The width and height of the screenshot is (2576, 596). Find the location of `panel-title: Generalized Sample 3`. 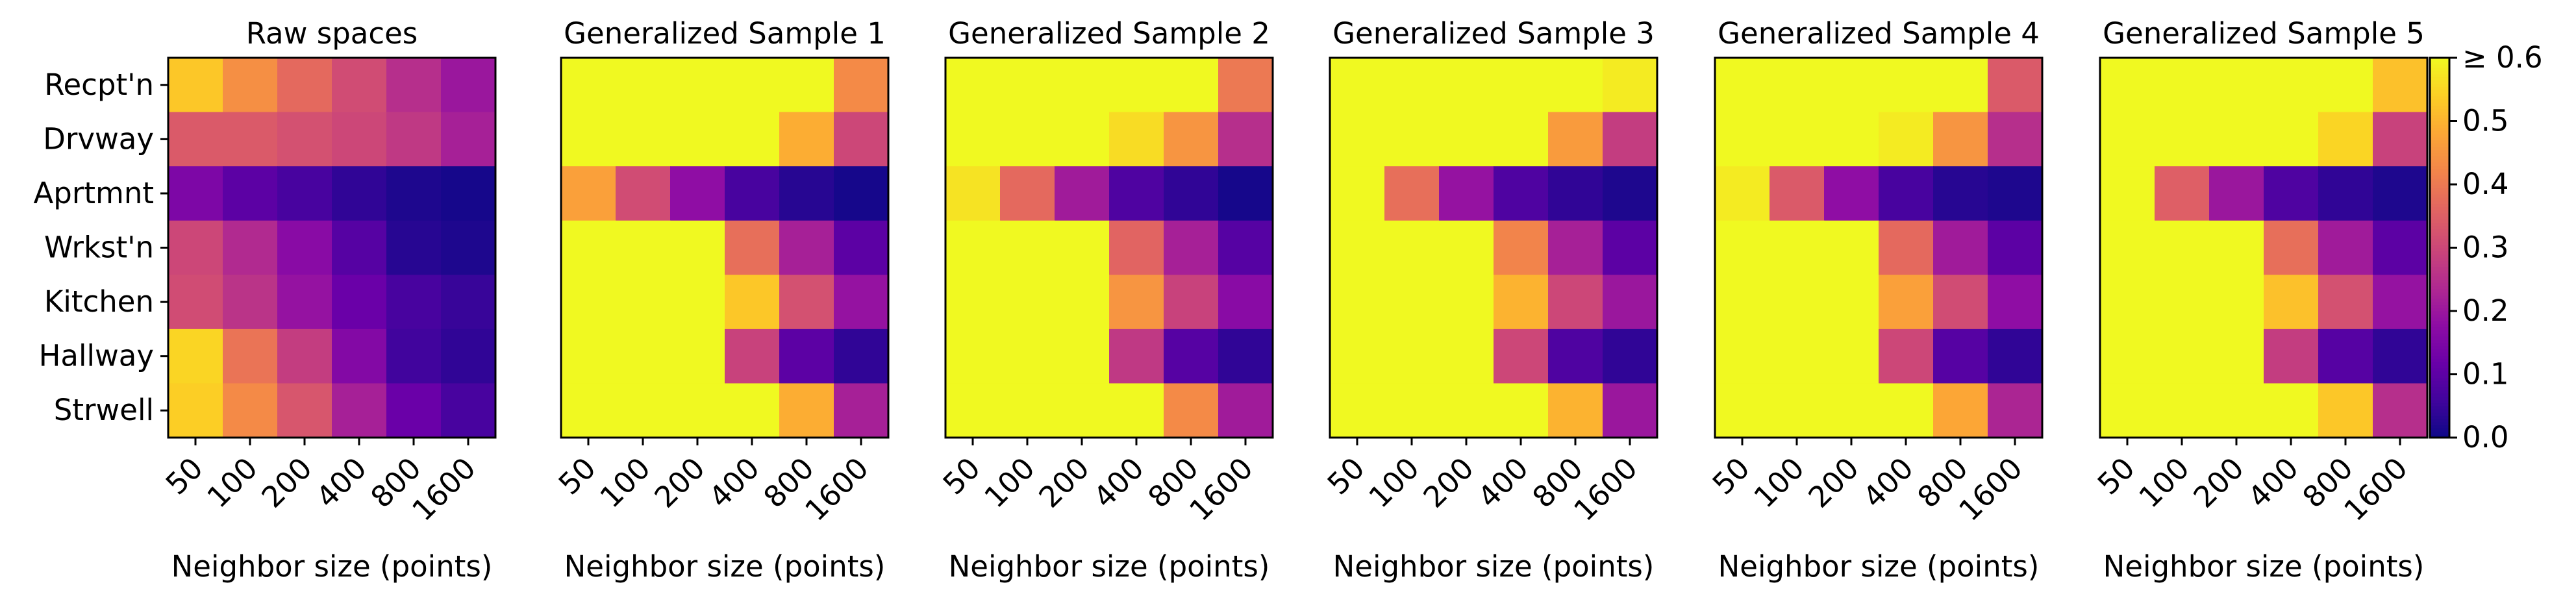

panel-title: Generalized Sample 3 is located at coordinates (1493, 33).